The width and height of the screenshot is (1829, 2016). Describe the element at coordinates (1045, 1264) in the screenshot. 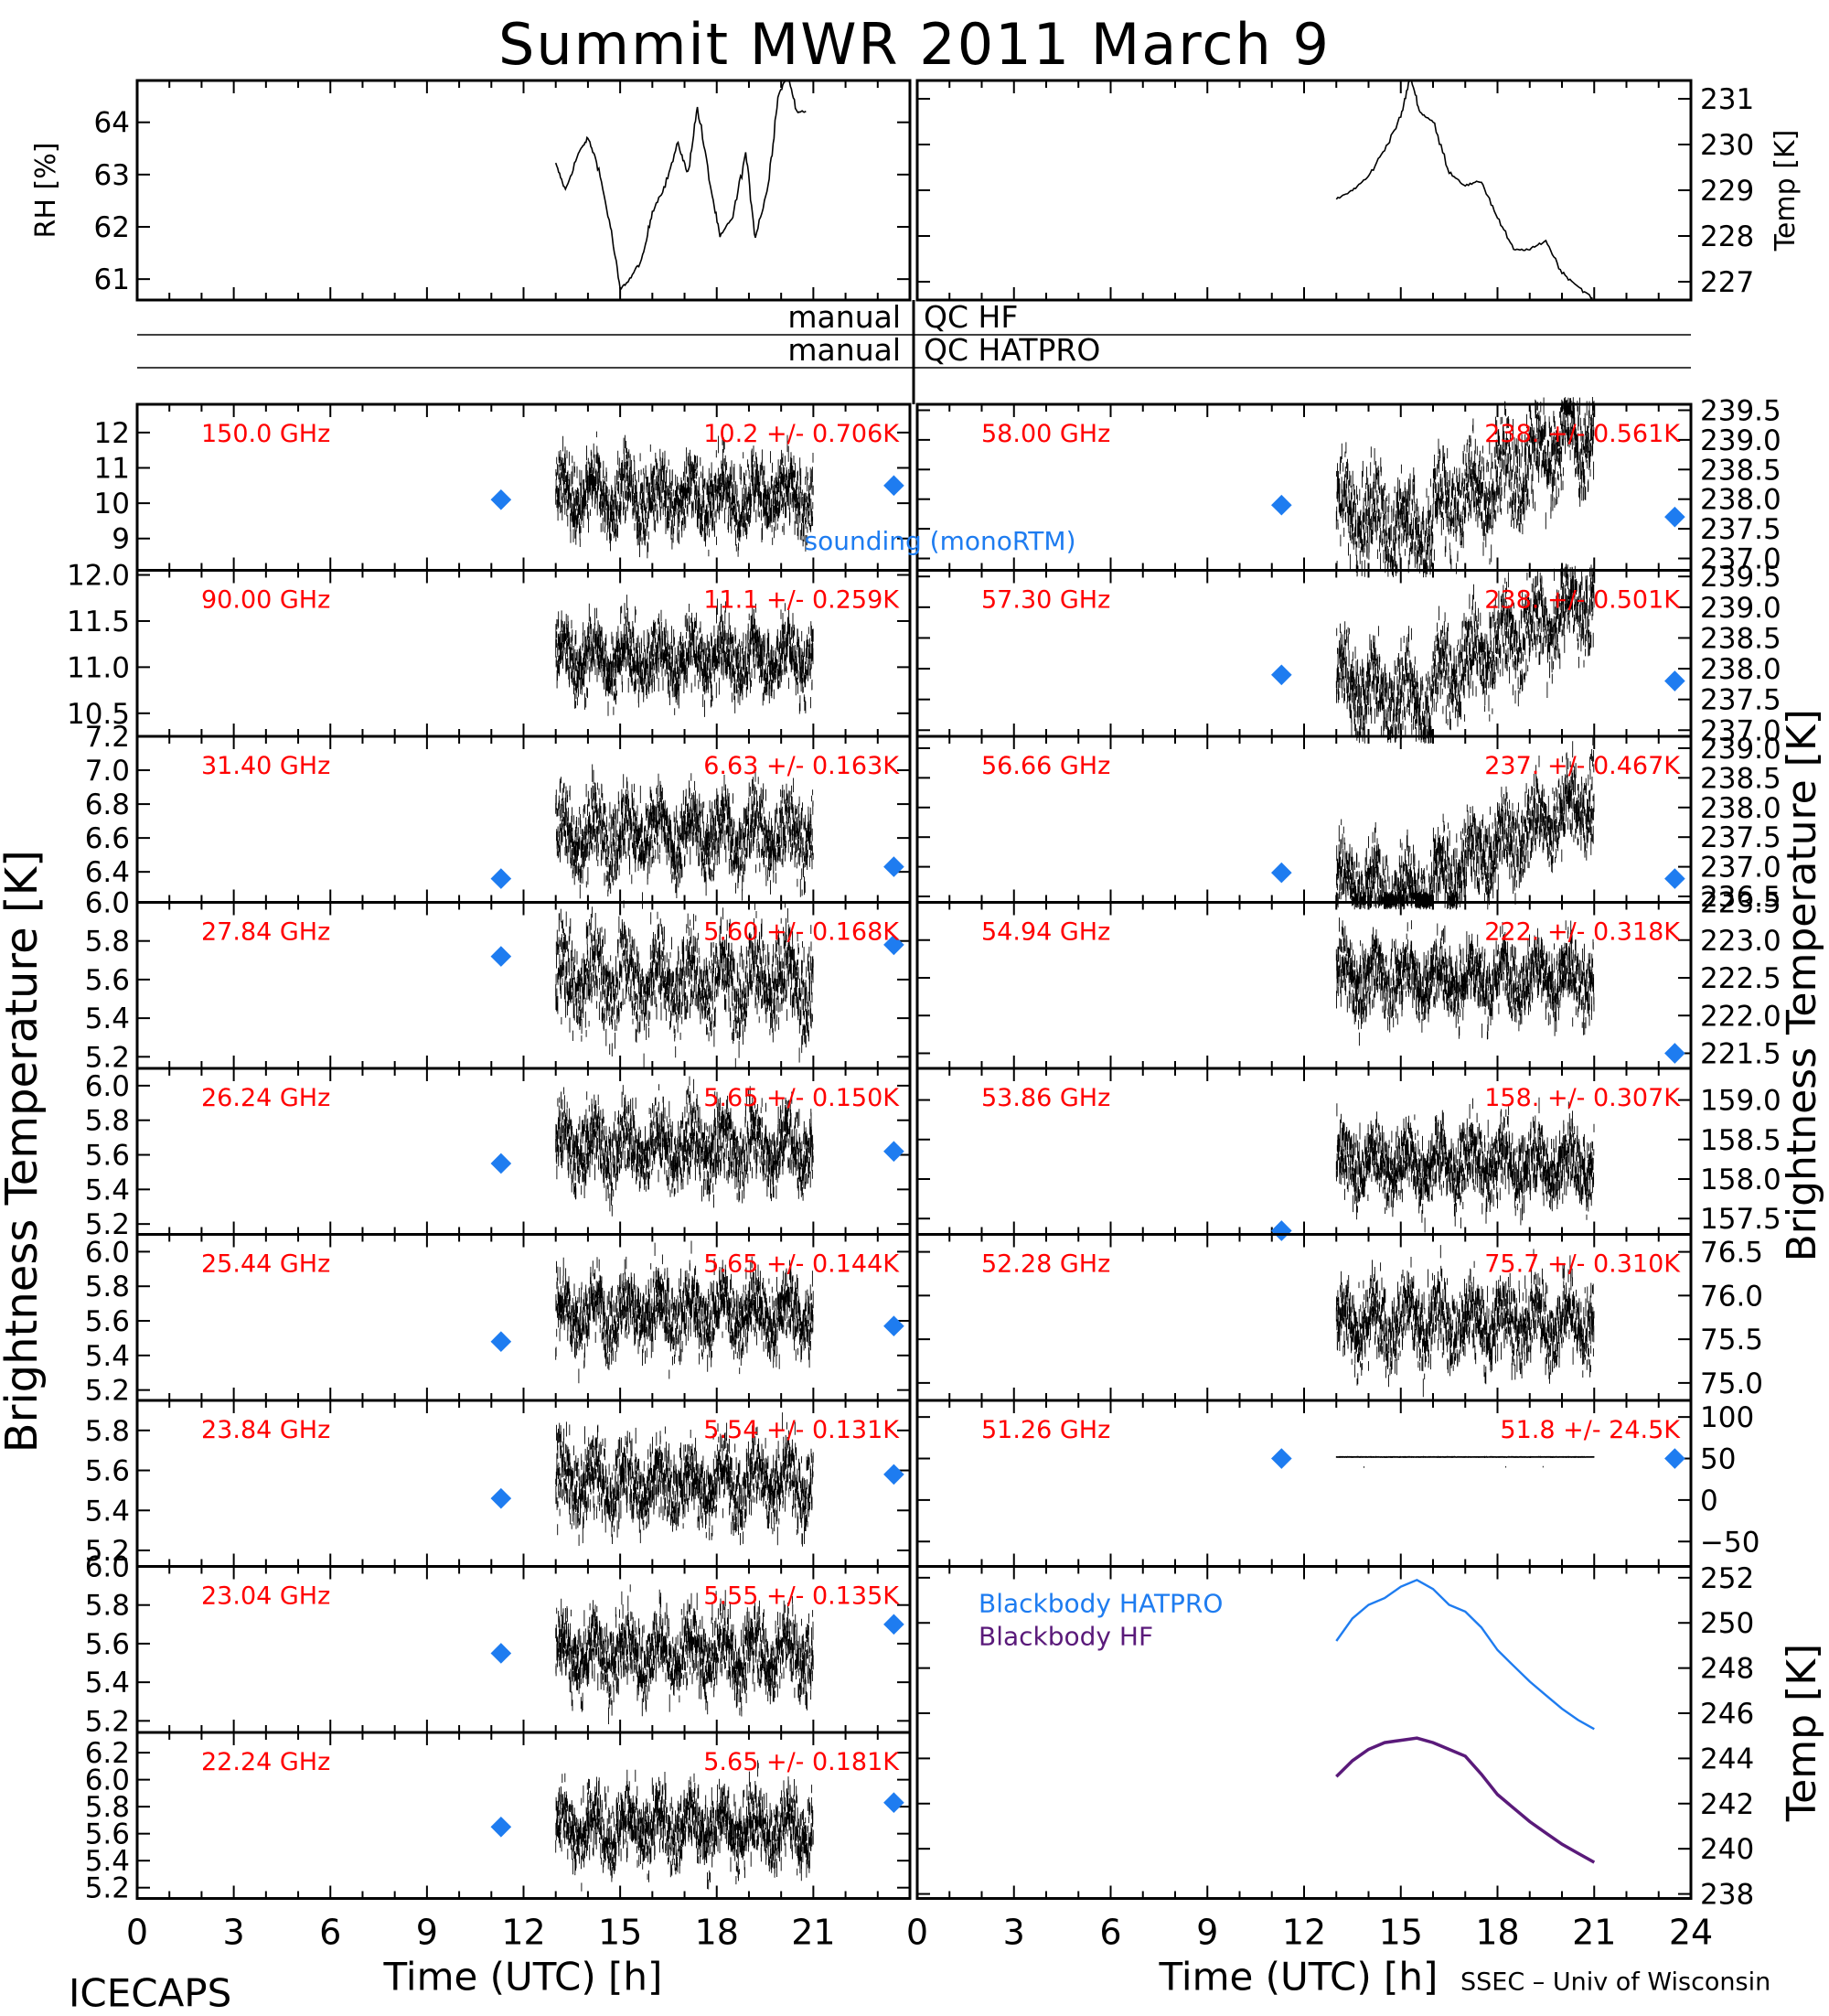

I see `freq-label: 52.28 GHz` at that location.